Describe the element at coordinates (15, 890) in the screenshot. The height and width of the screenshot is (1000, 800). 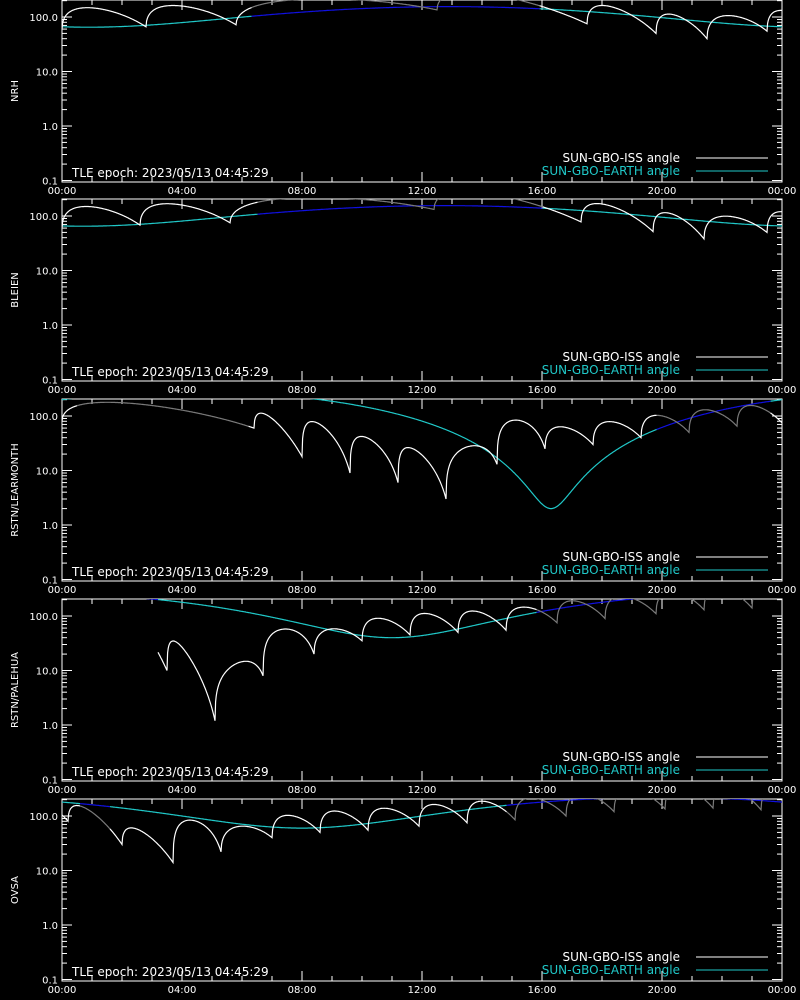
I see `y-axis-label: OVSA` at that location.